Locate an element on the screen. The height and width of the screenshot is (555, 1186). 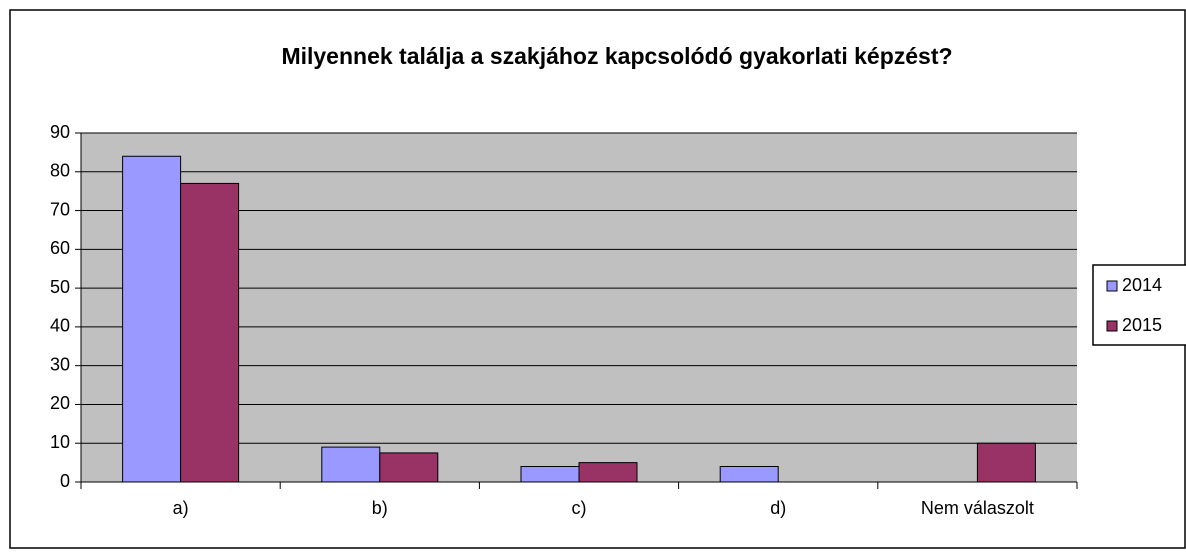
legend-label: 2015 is located at coordinates (1142, 325).